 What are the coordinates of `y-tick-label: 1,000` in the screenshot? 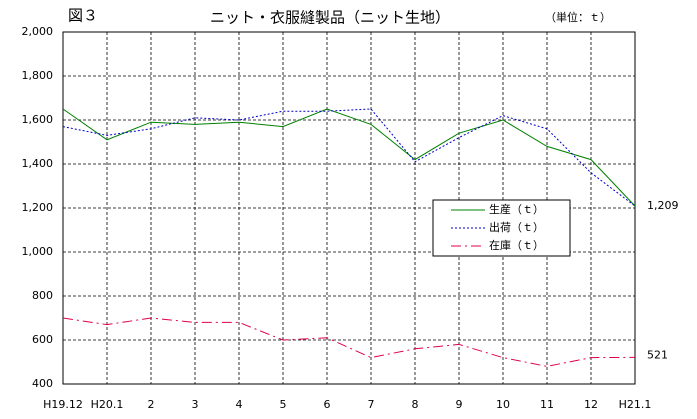 It's located at (38, 251).